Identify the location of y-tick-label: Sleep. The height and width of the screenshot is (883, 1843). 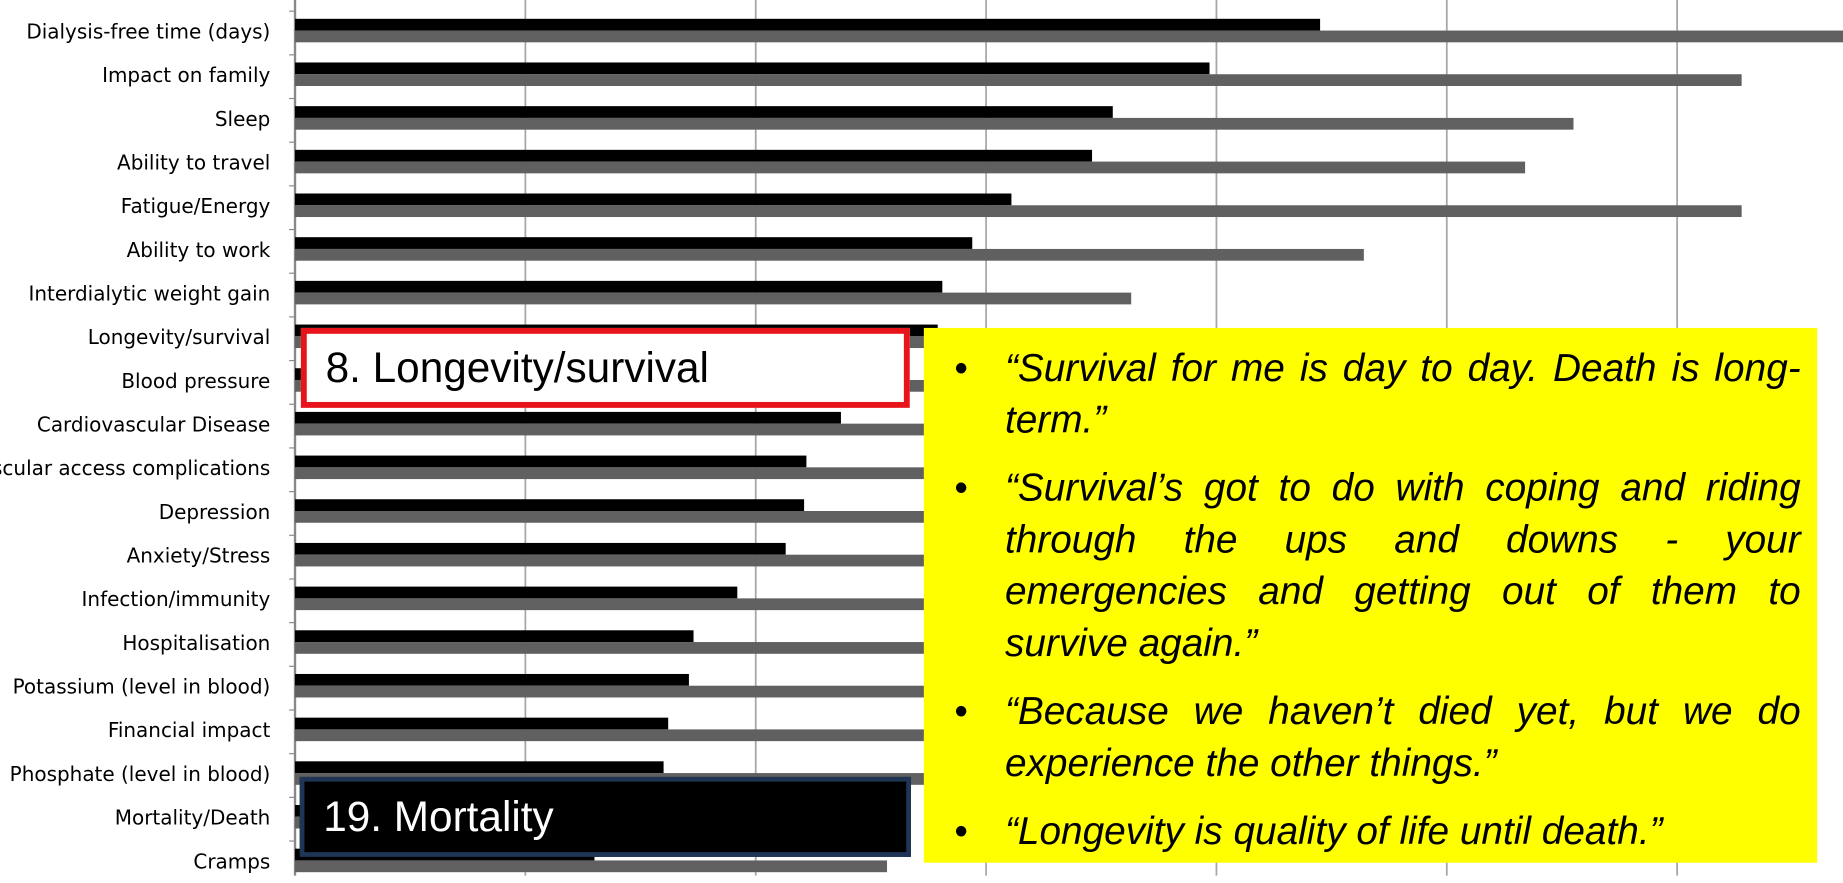
(242, 119).